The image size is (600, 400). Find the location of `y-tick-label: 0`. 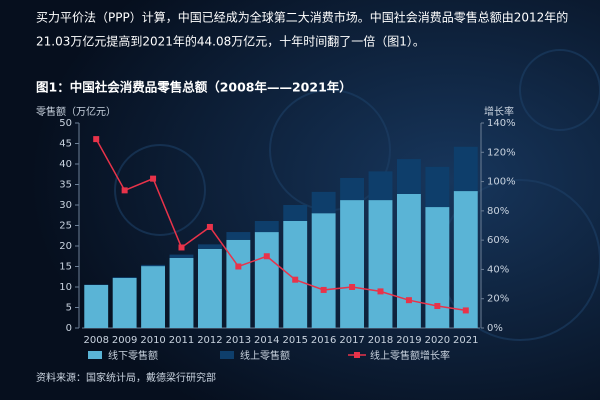

y-tick-label: 0 is located at coordinates (69, 328).